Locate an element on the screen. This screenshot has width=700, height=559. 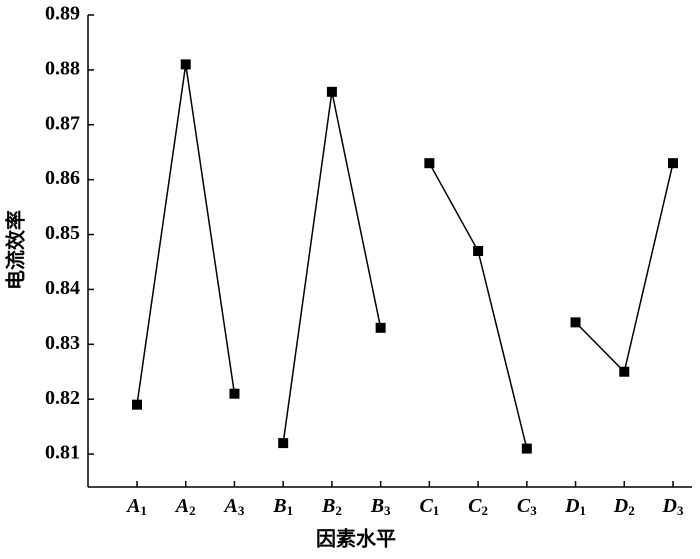
x-tick-label: A3 is located at coordinates (234, 506).